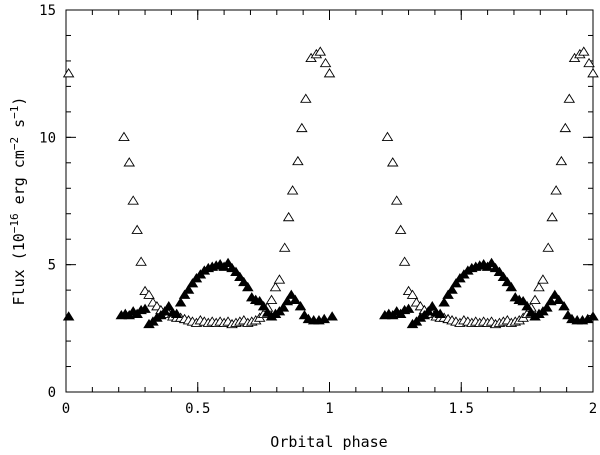 Image resolution: width=600 pixels, height=455 pixels. I want to click on x-tick-label: 0, so click(66, 409).